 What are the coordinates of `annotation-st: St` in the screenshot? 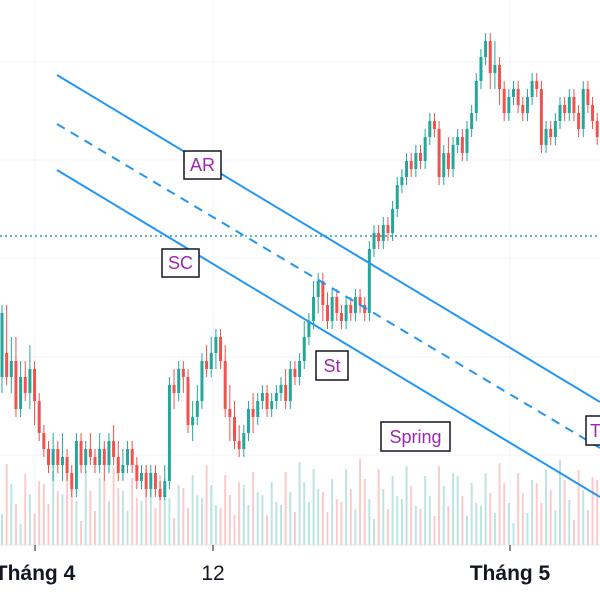 It's located at (332, 365).